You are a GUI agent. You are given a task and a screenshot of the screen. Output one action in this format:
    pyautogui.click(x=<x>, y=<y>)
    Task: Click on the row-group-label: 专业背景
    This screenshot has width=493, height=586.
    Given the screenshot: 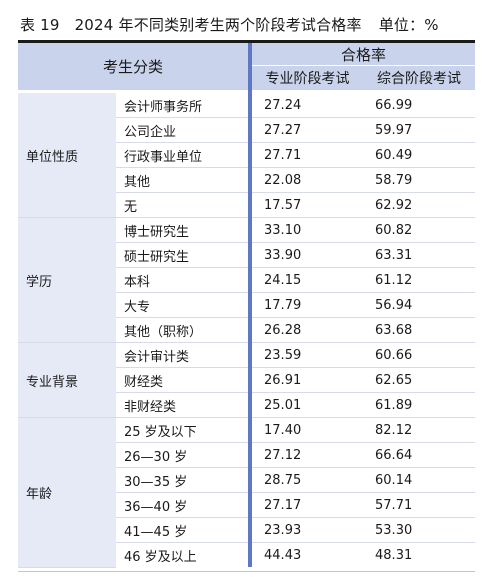 What is the action you would take?
    pyautogui.click(x=67, y=380)
    